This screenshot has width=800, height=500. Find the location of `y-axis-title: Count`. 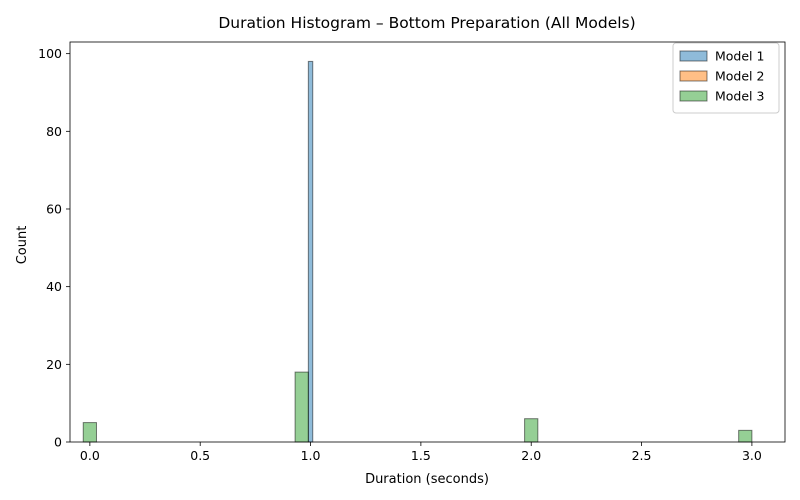

y-axis-title: Count is located at coordinates (22, 245).